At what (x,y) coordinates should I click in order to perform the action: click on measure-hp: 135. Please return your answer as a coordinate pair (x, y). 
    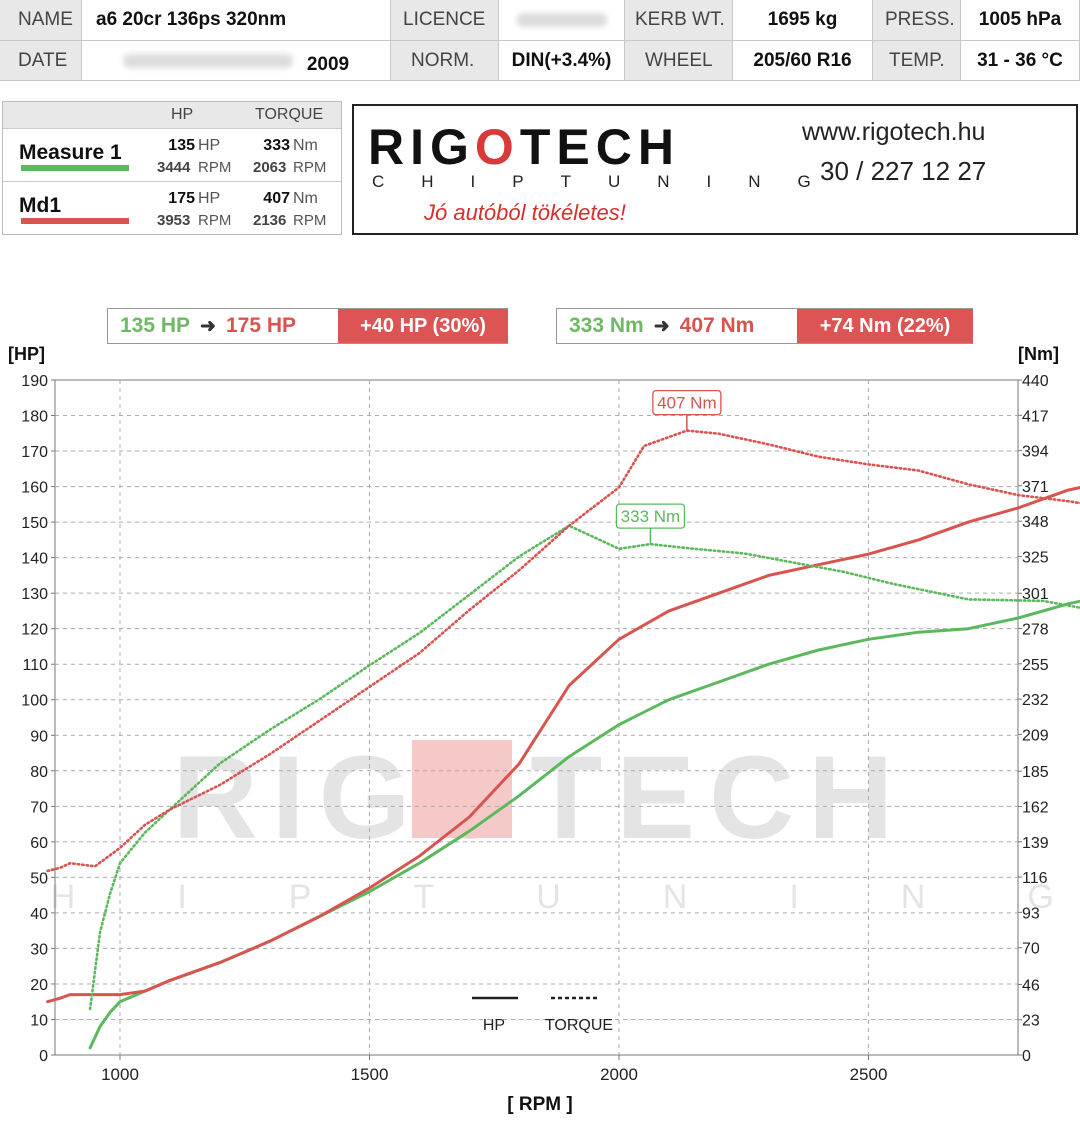
    Looking at the image, I should click on (181, 145).